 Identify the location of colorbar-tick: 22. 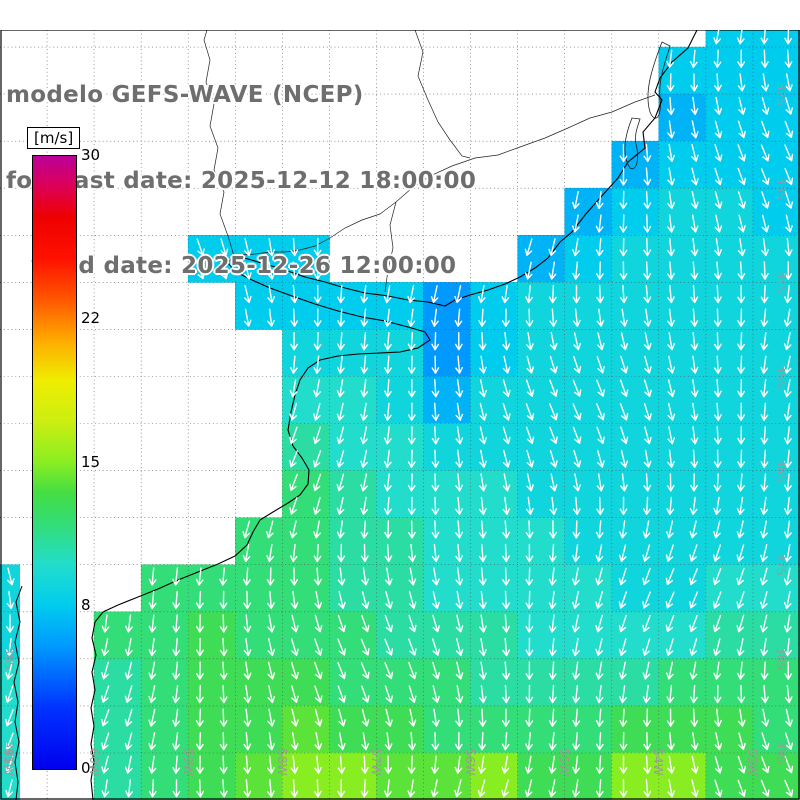
(91, 318).